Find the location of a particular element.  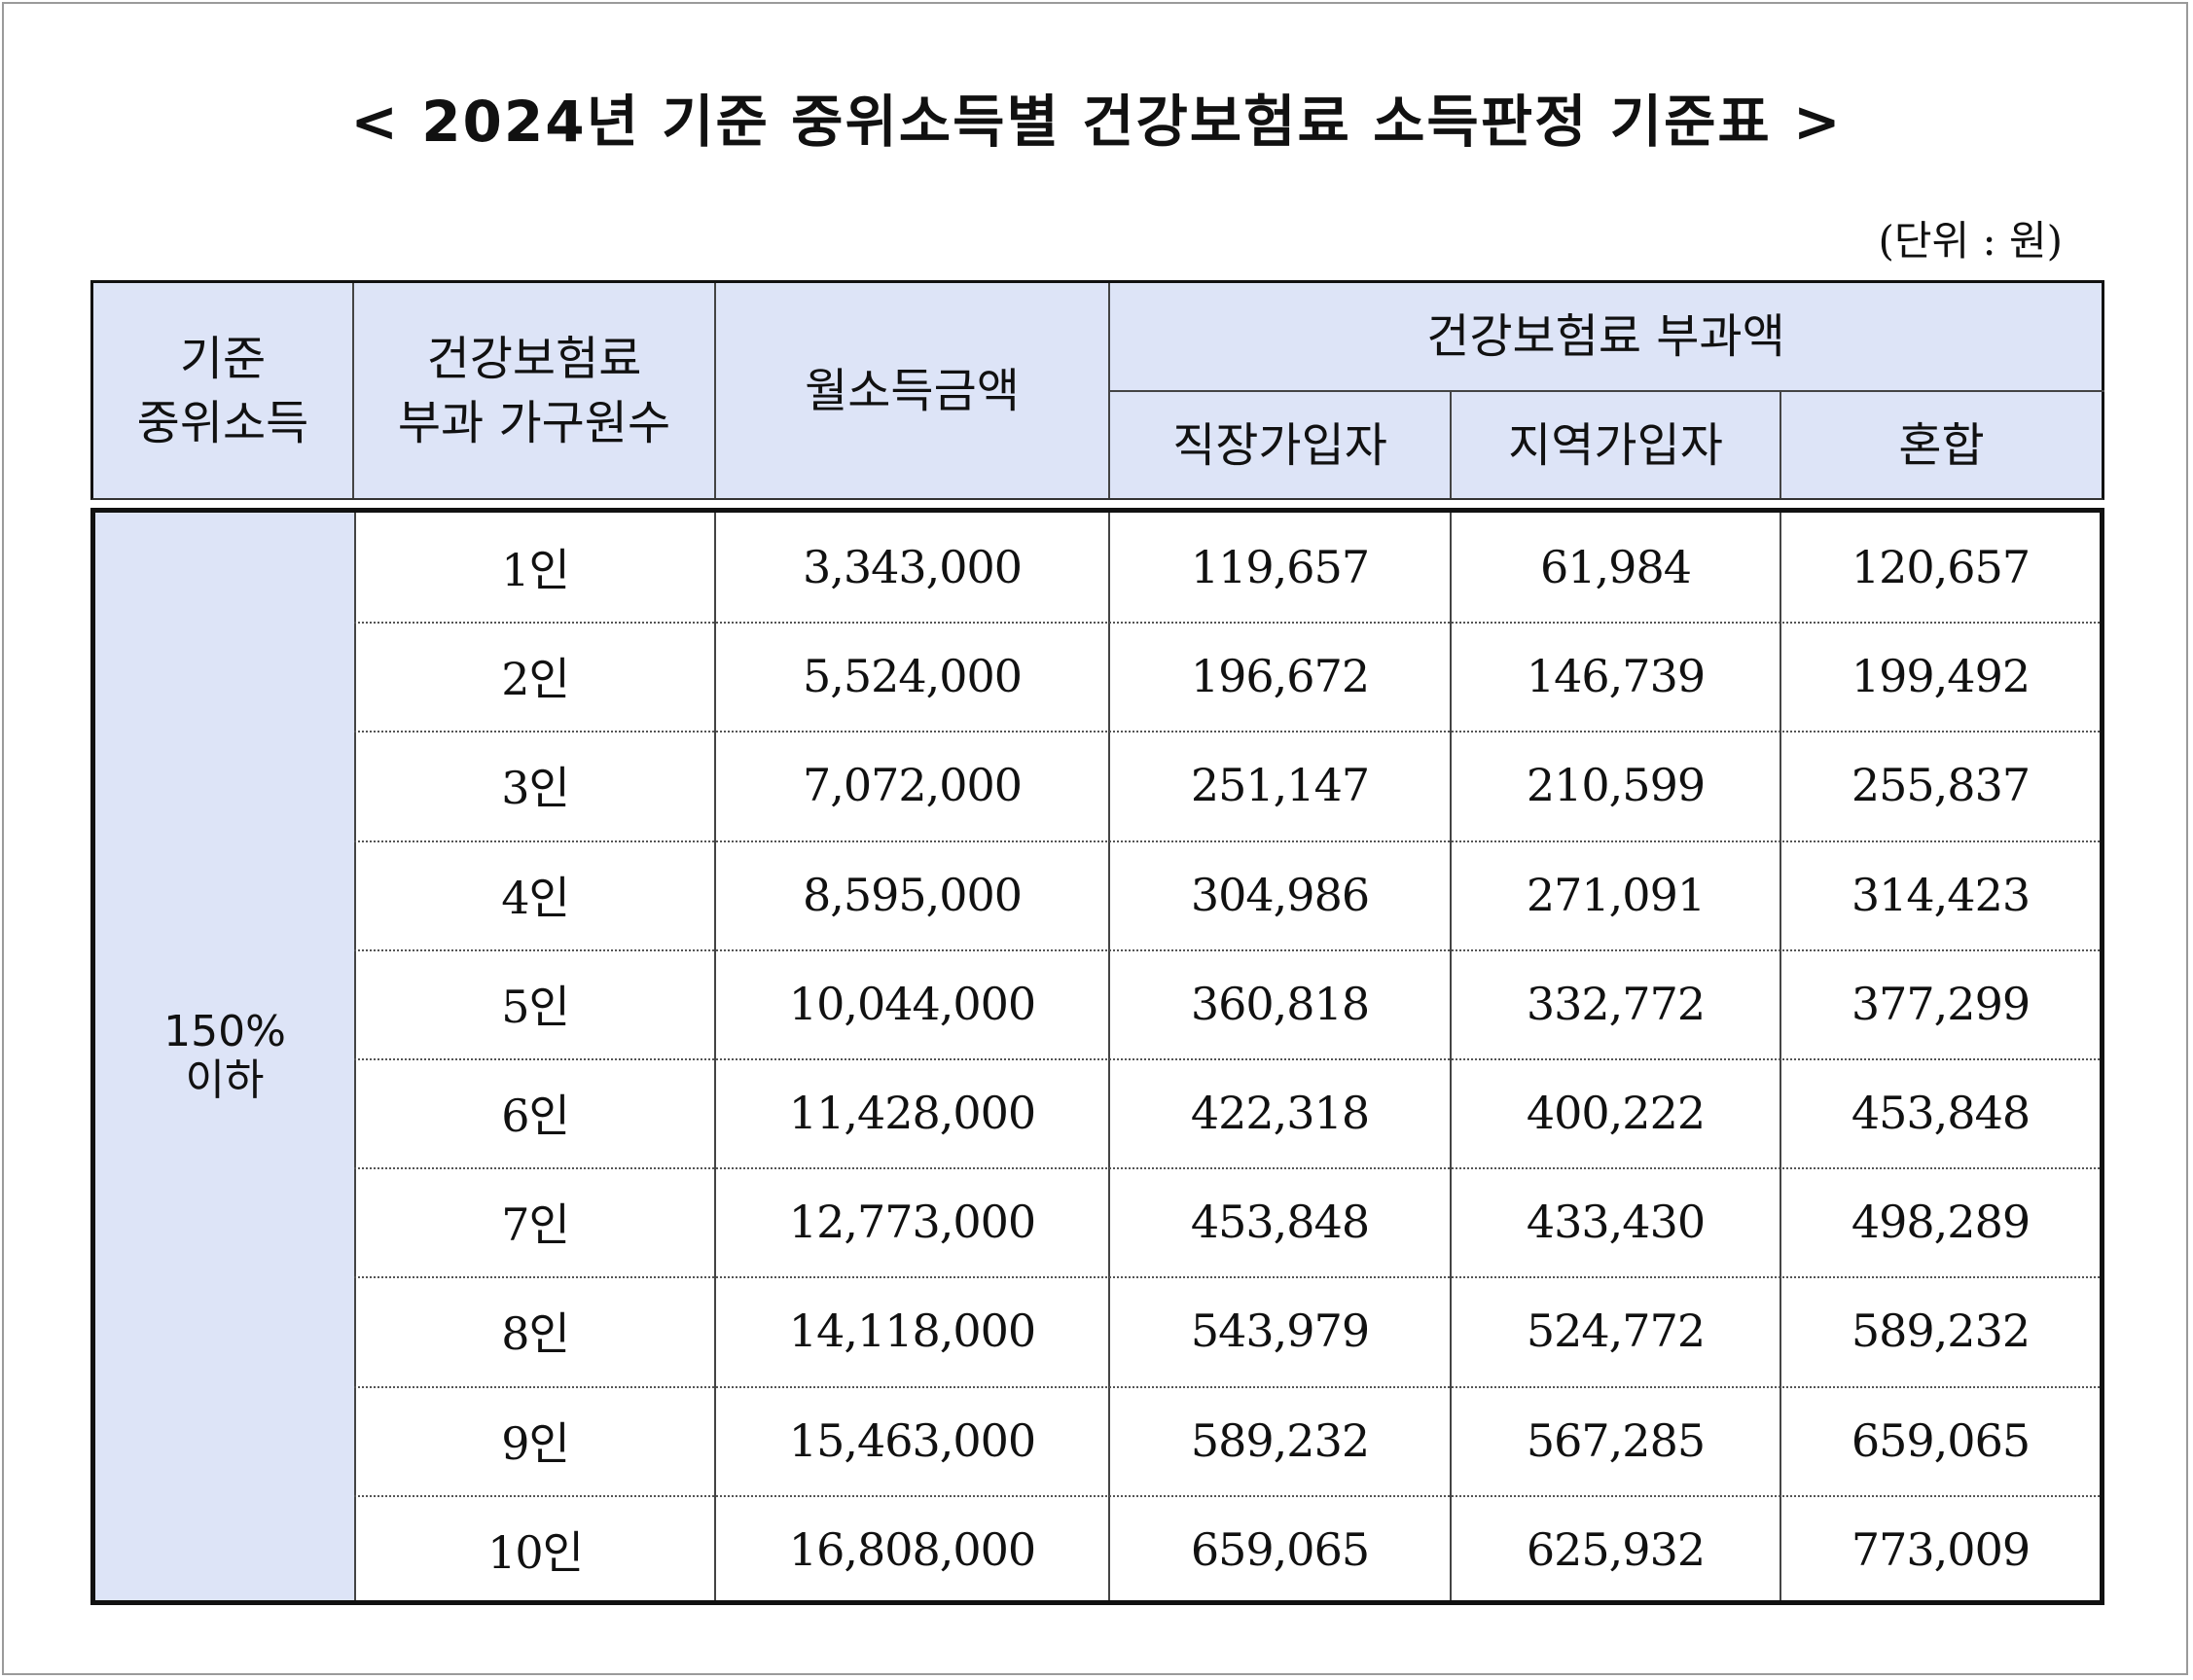

cell-mixed: 453,848 is located at coordinates (1941, 1113).